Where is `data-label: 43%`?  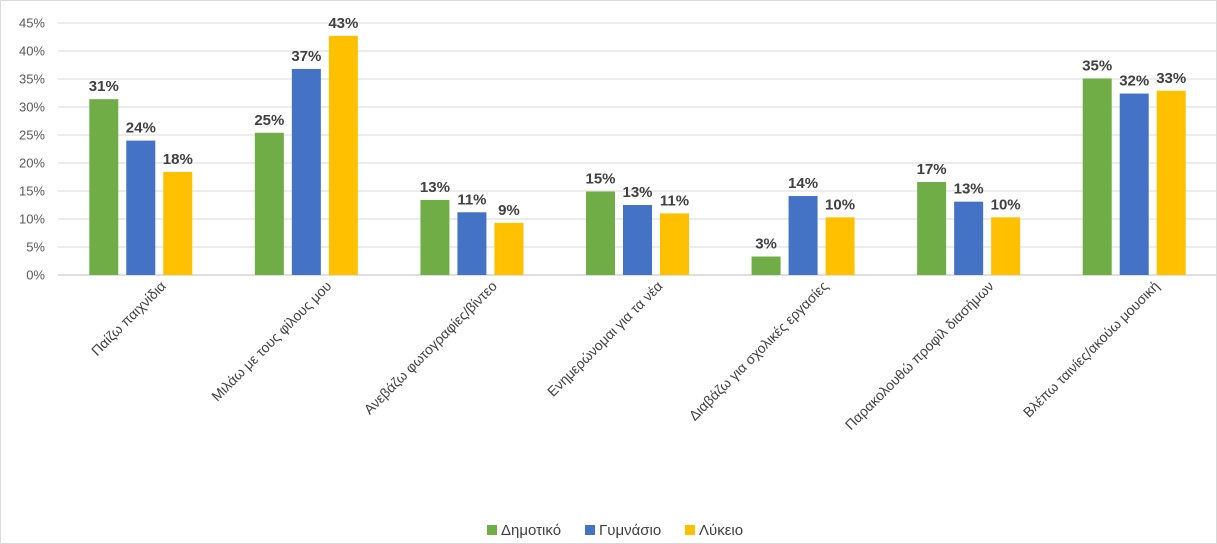
data-label: 43% is located at coordinates (343, 23).